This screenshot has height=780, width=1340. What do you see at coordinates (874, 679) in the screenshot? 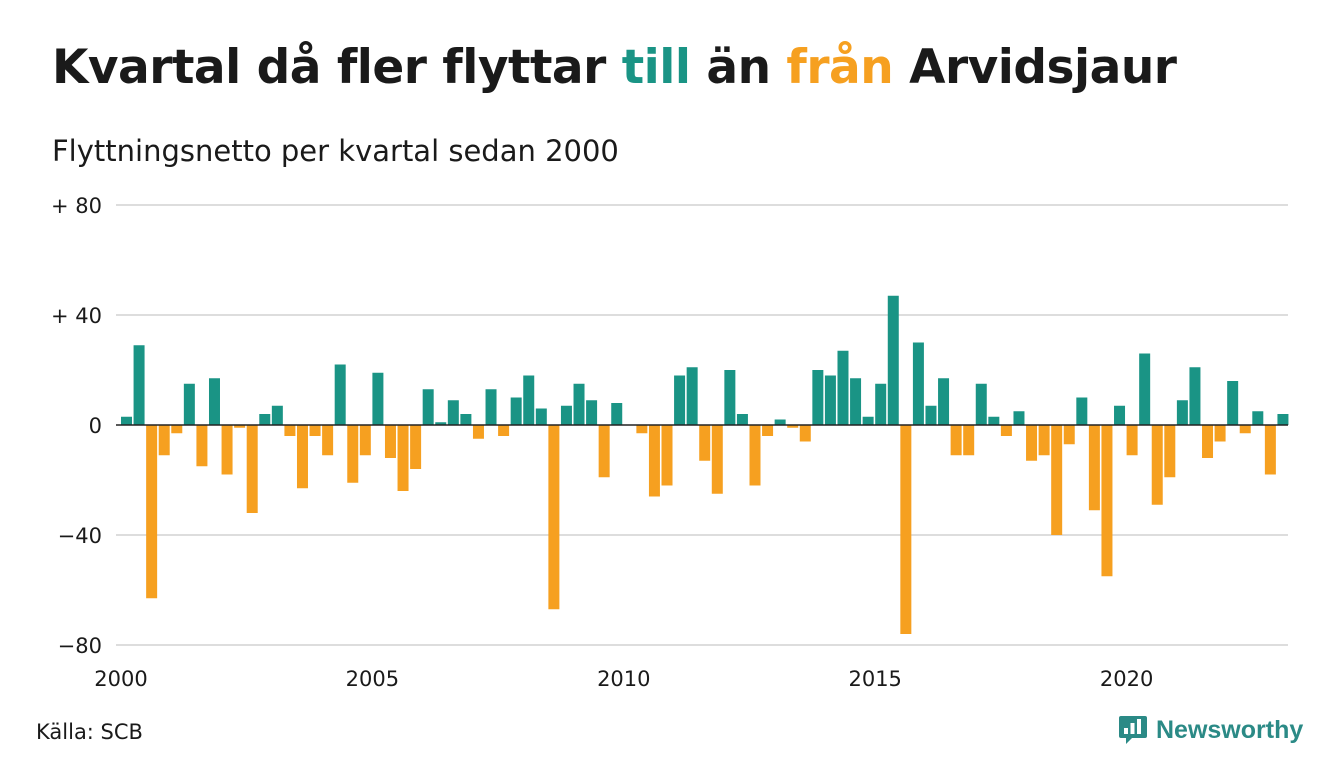
I see `x-tick-label: 2015` at bounding box center [874, 679].